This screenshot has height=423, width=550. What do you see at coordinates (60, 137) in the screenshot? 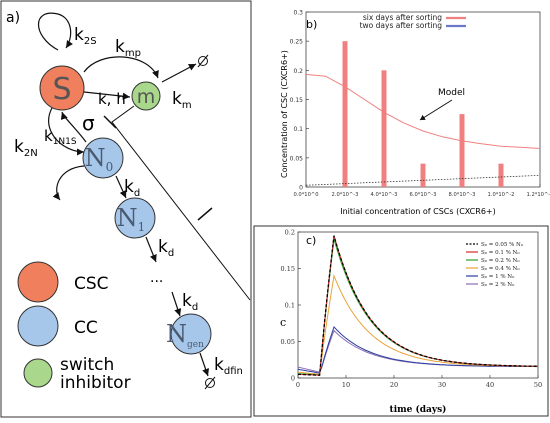
I see `rate-k1n1s: k1N1S` at bounding box center [60, 137].